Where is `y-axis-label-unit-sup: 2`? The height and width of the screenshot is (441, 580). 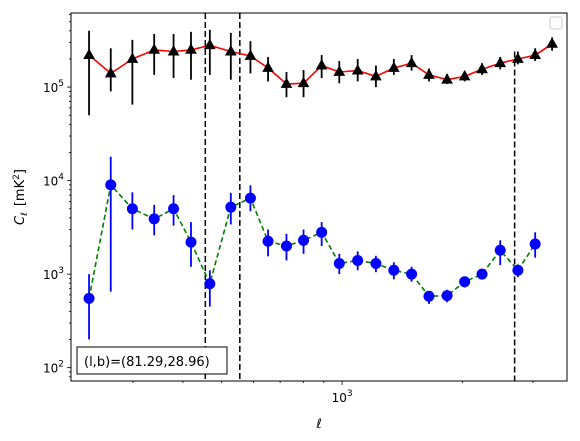
y-axis-label-unit-sup: 2 is located at coordinates (17, 177).